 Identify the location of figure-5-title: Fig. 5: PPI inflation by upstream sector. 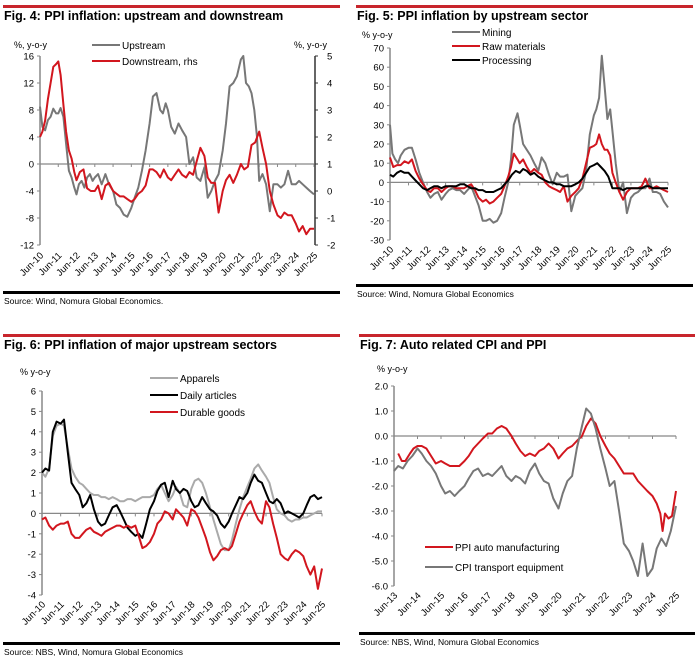
(473, 16).